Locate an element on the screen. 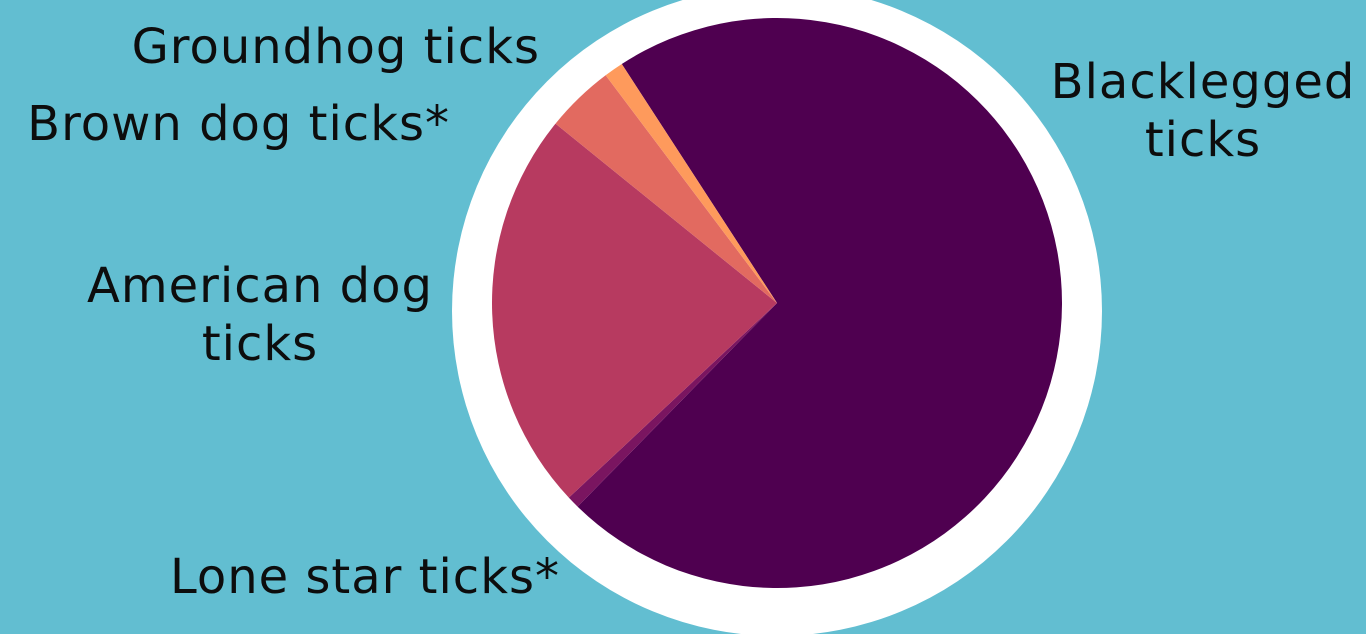 The width and height of the screenshot is (1366, 634). pie-slice-brown-dog-ticks is located at coordinates (666, 189).